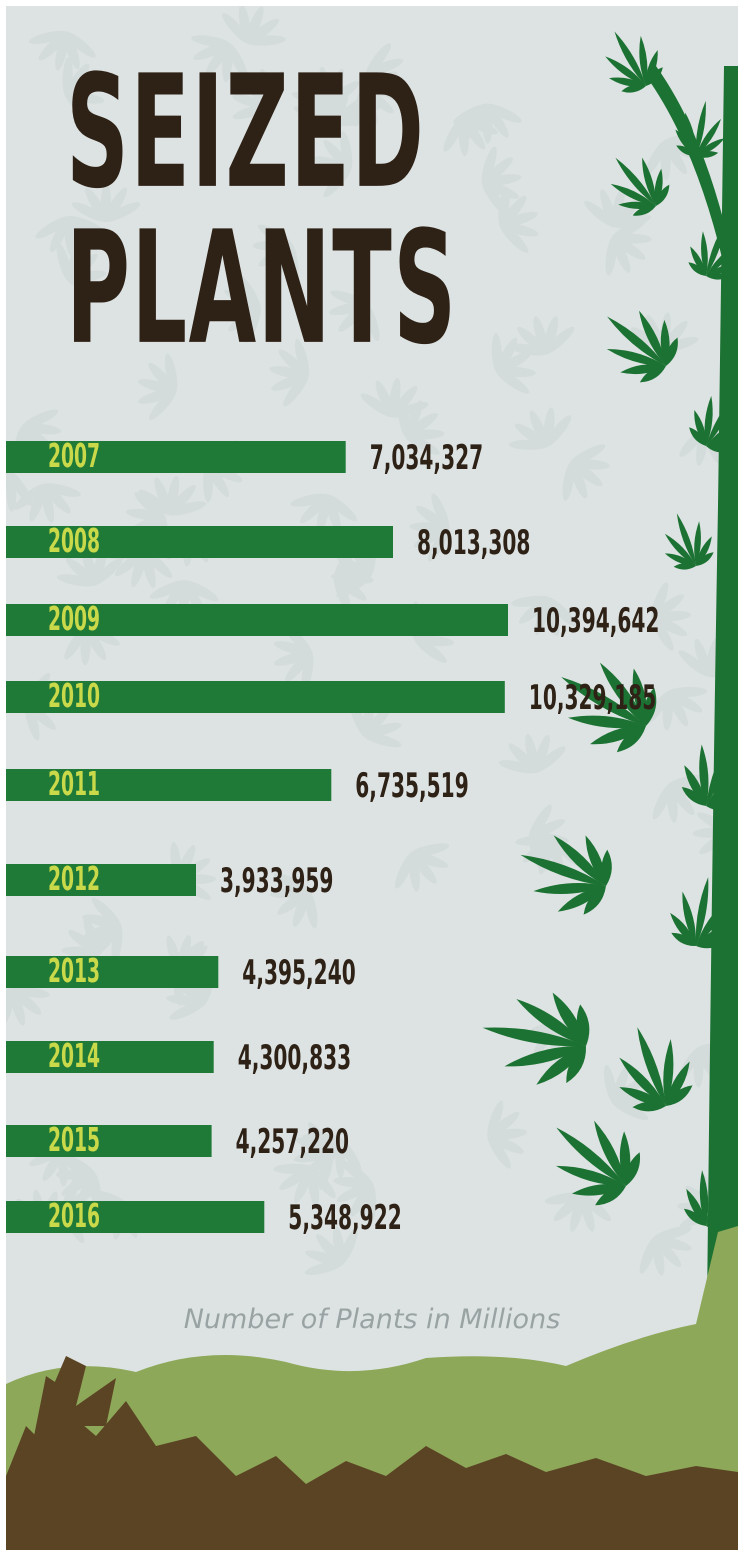 This screenshot has width=744, height=1562. What do you see at coordinates (74, 542) in the screenshot?
I see `year-label-2008: 2008` at bounding box center [74, 542].